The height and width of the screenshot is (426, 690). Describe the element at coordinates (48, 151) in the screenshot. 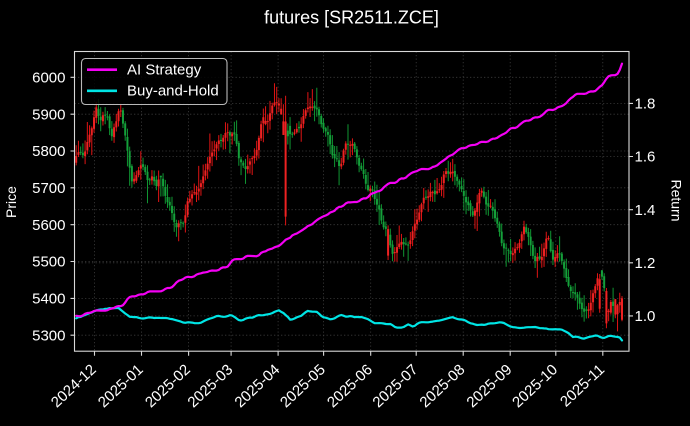

I see `svg-text: 5800` at that location.